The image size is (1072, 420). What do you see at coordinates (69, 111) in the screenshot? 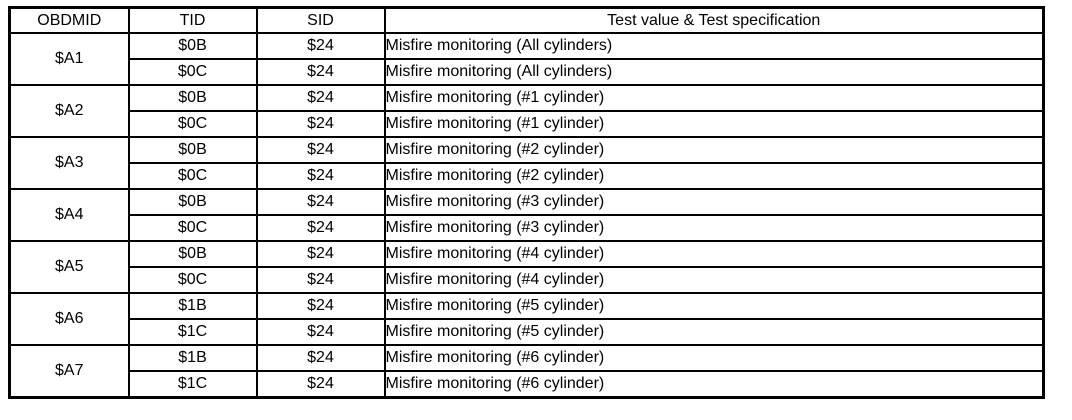
I see `obdmid-cell: $A2` at bounding box center [69, 111].